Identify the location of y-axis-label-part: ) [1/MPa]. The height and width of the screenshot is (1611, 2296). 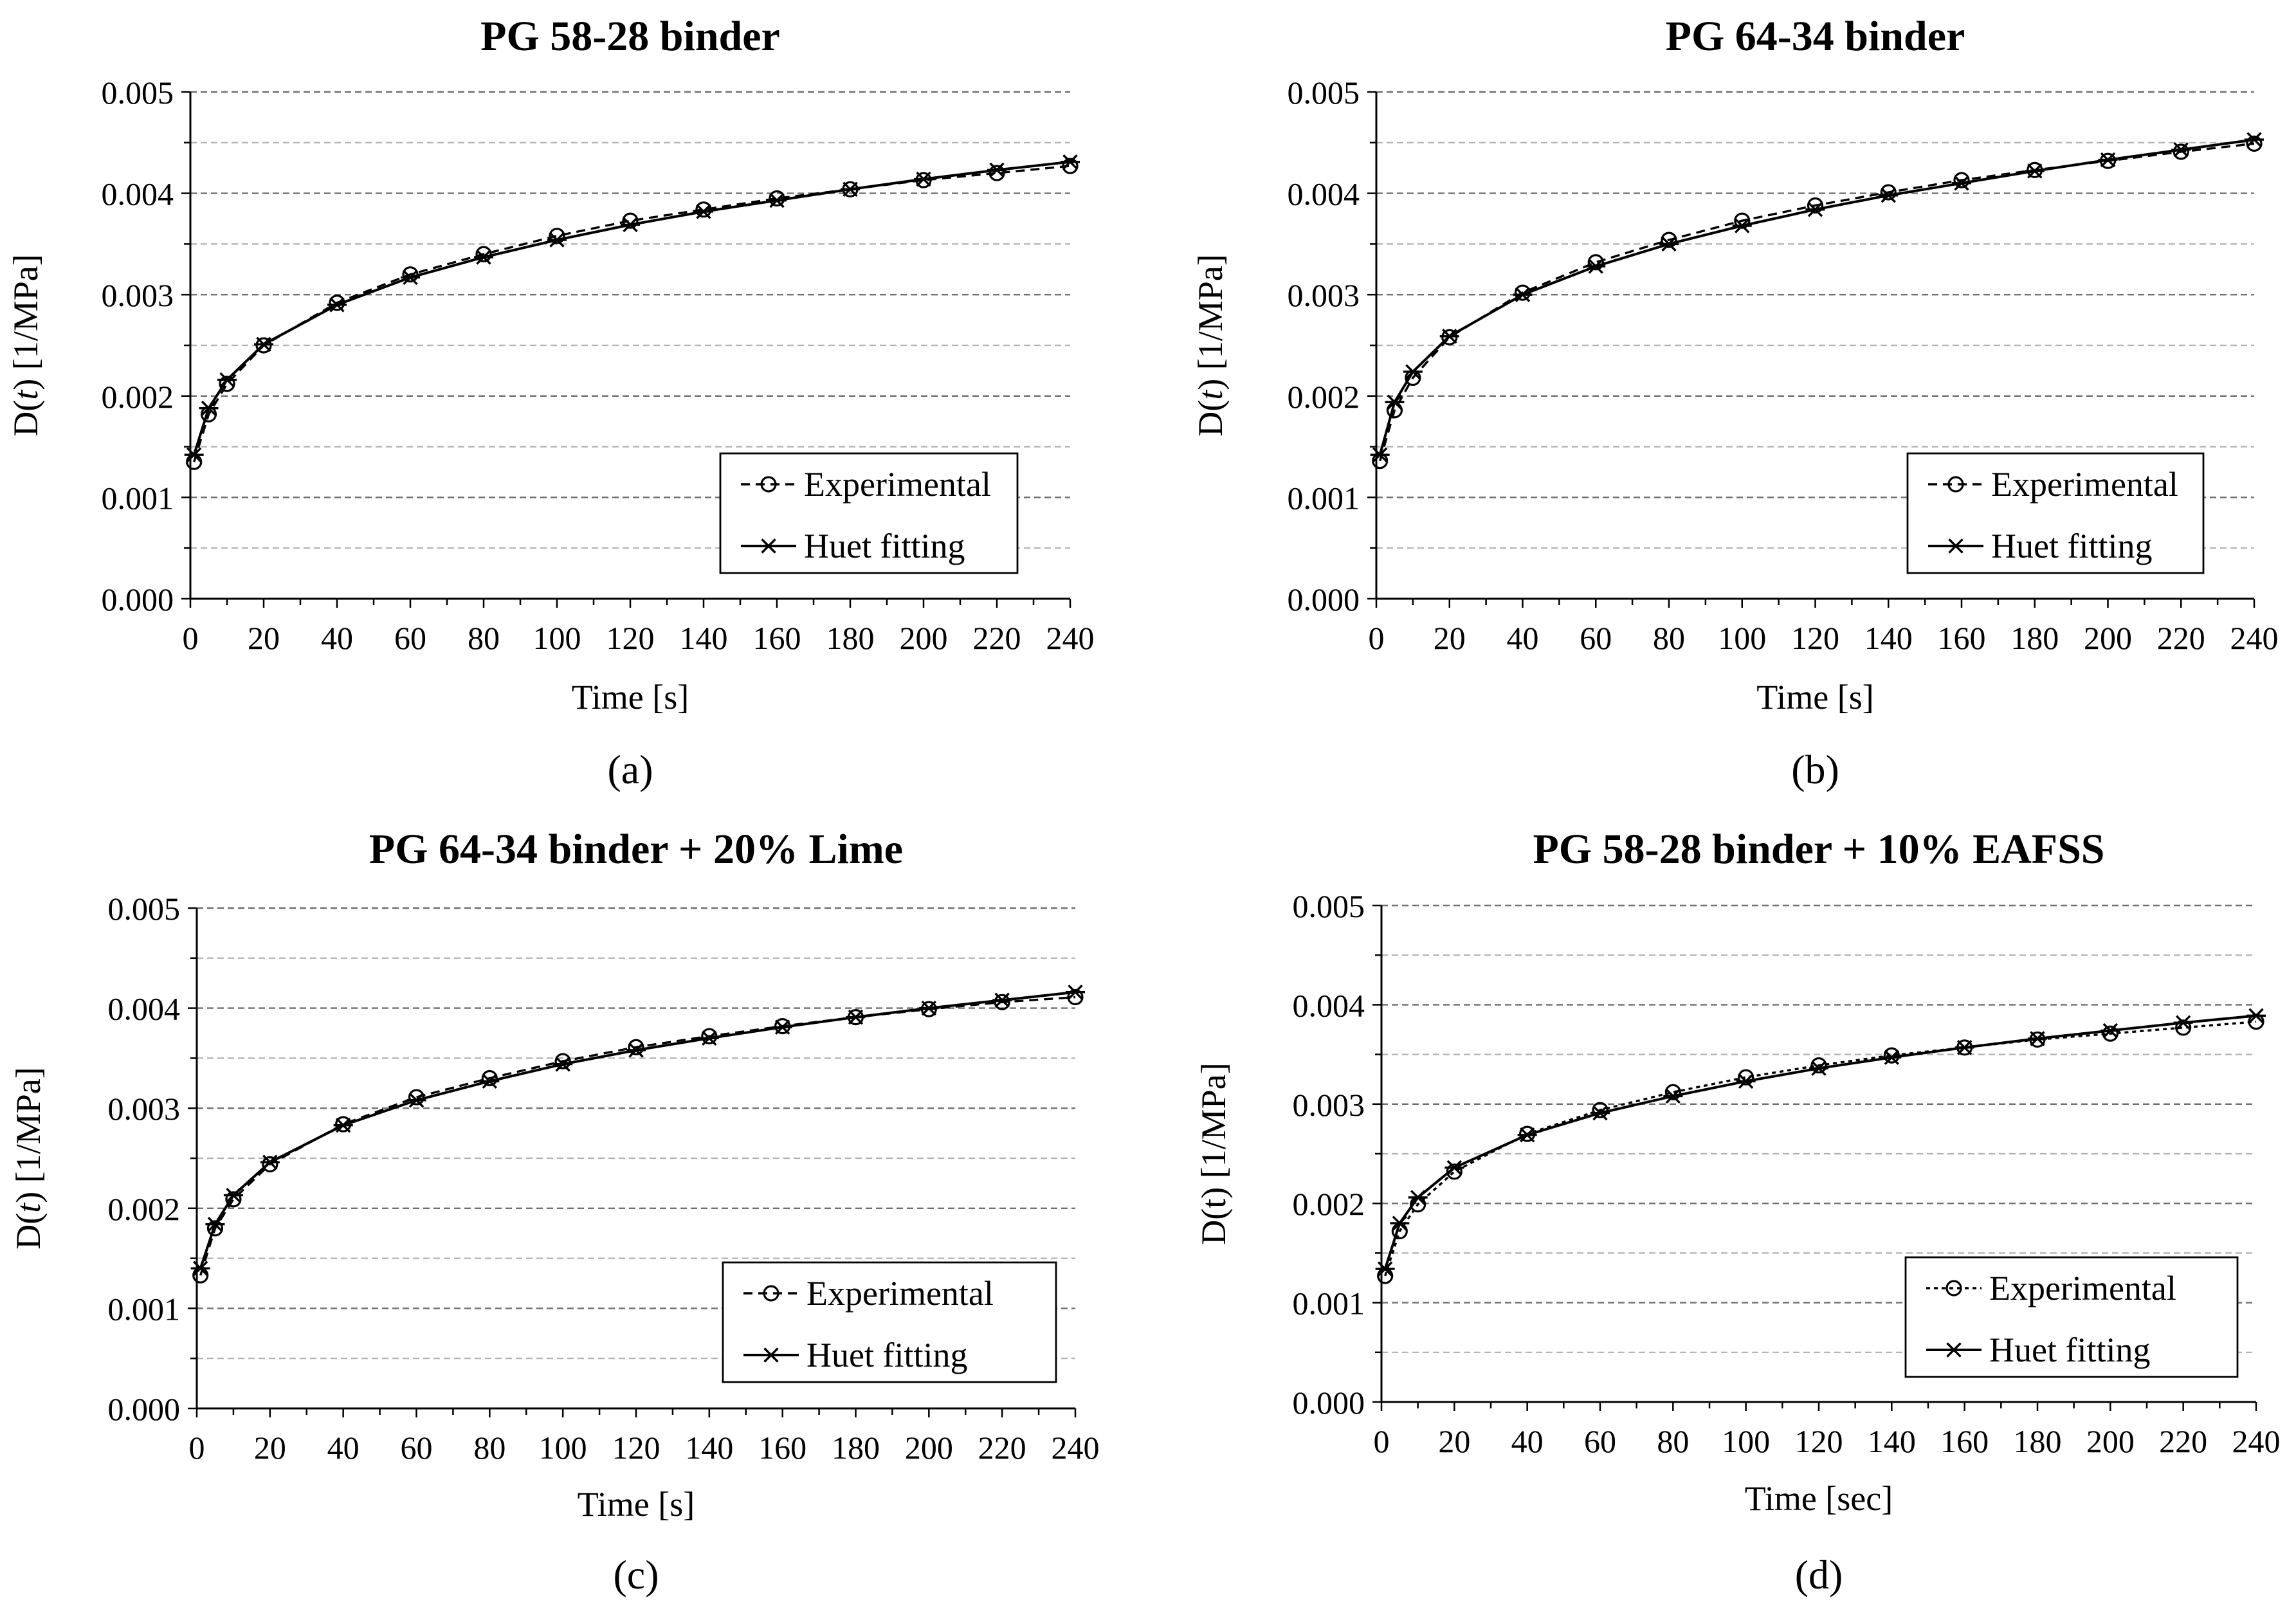
(25, 322).